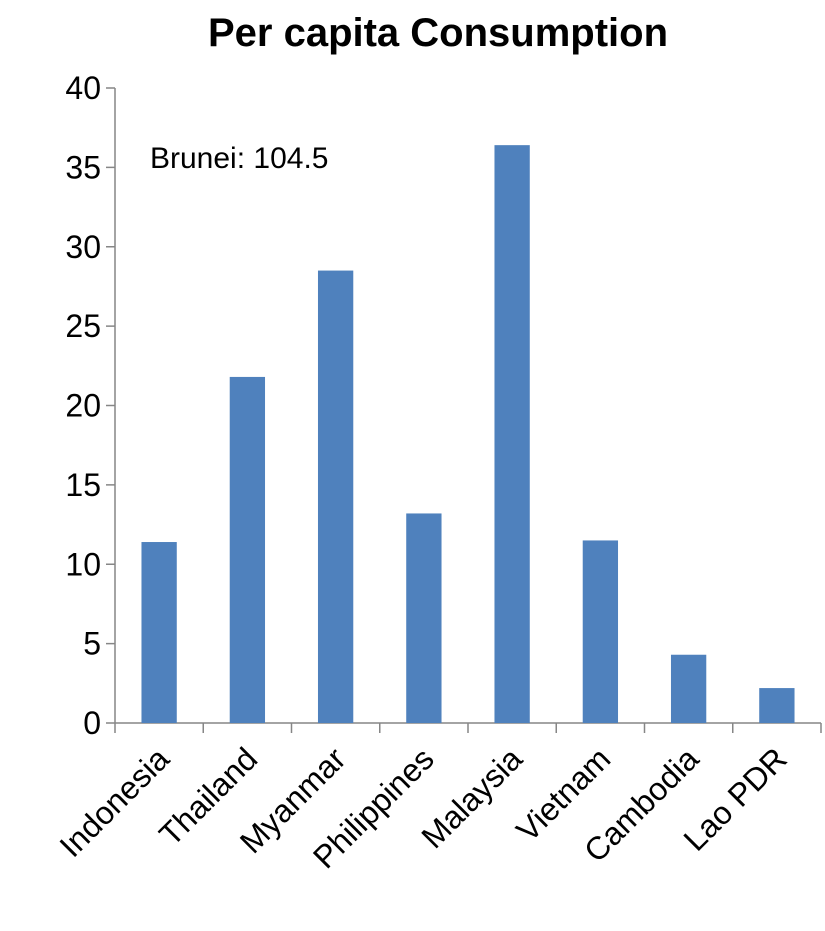 Image resolution: width=825 pixels, height=931 pixels. Describe the element at coordinates (468, 727) in the screenshot. I see `x-axis` at that location.